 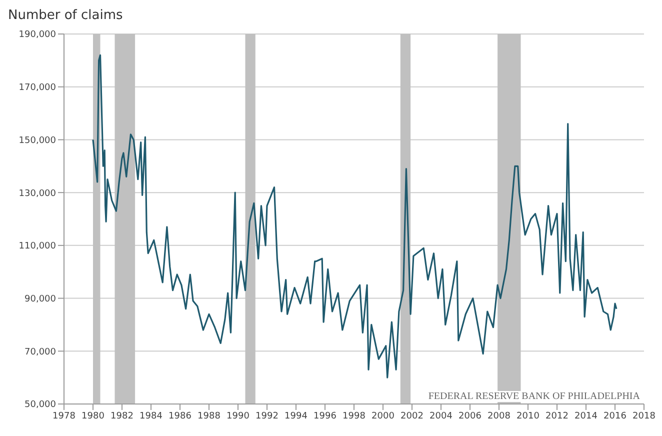 What do you see at coordinates (528, 416) in the screenshot?
I see `x-tick-label: 2010` at bounding box center [528, 416].